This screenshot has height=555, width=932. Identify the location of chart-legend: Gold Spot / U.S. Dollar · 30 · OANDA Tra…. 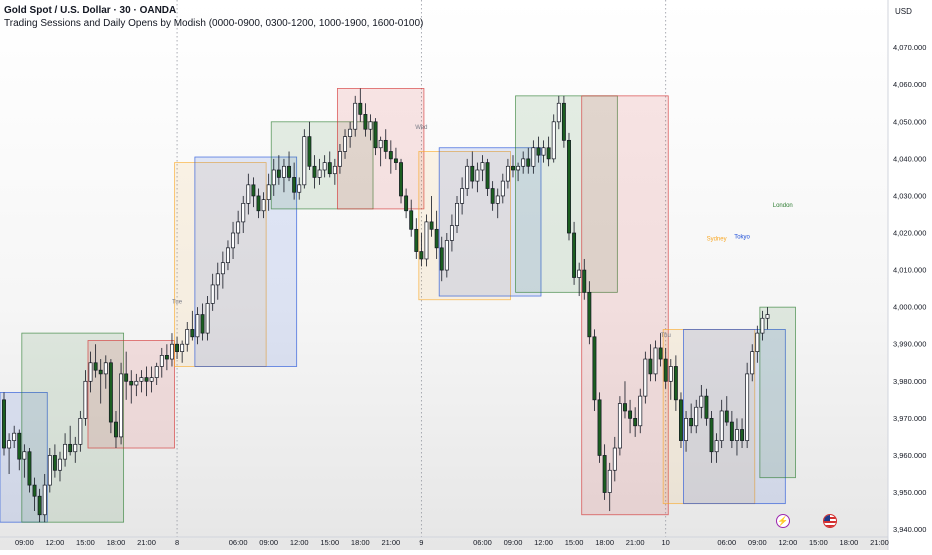
(213, 17).